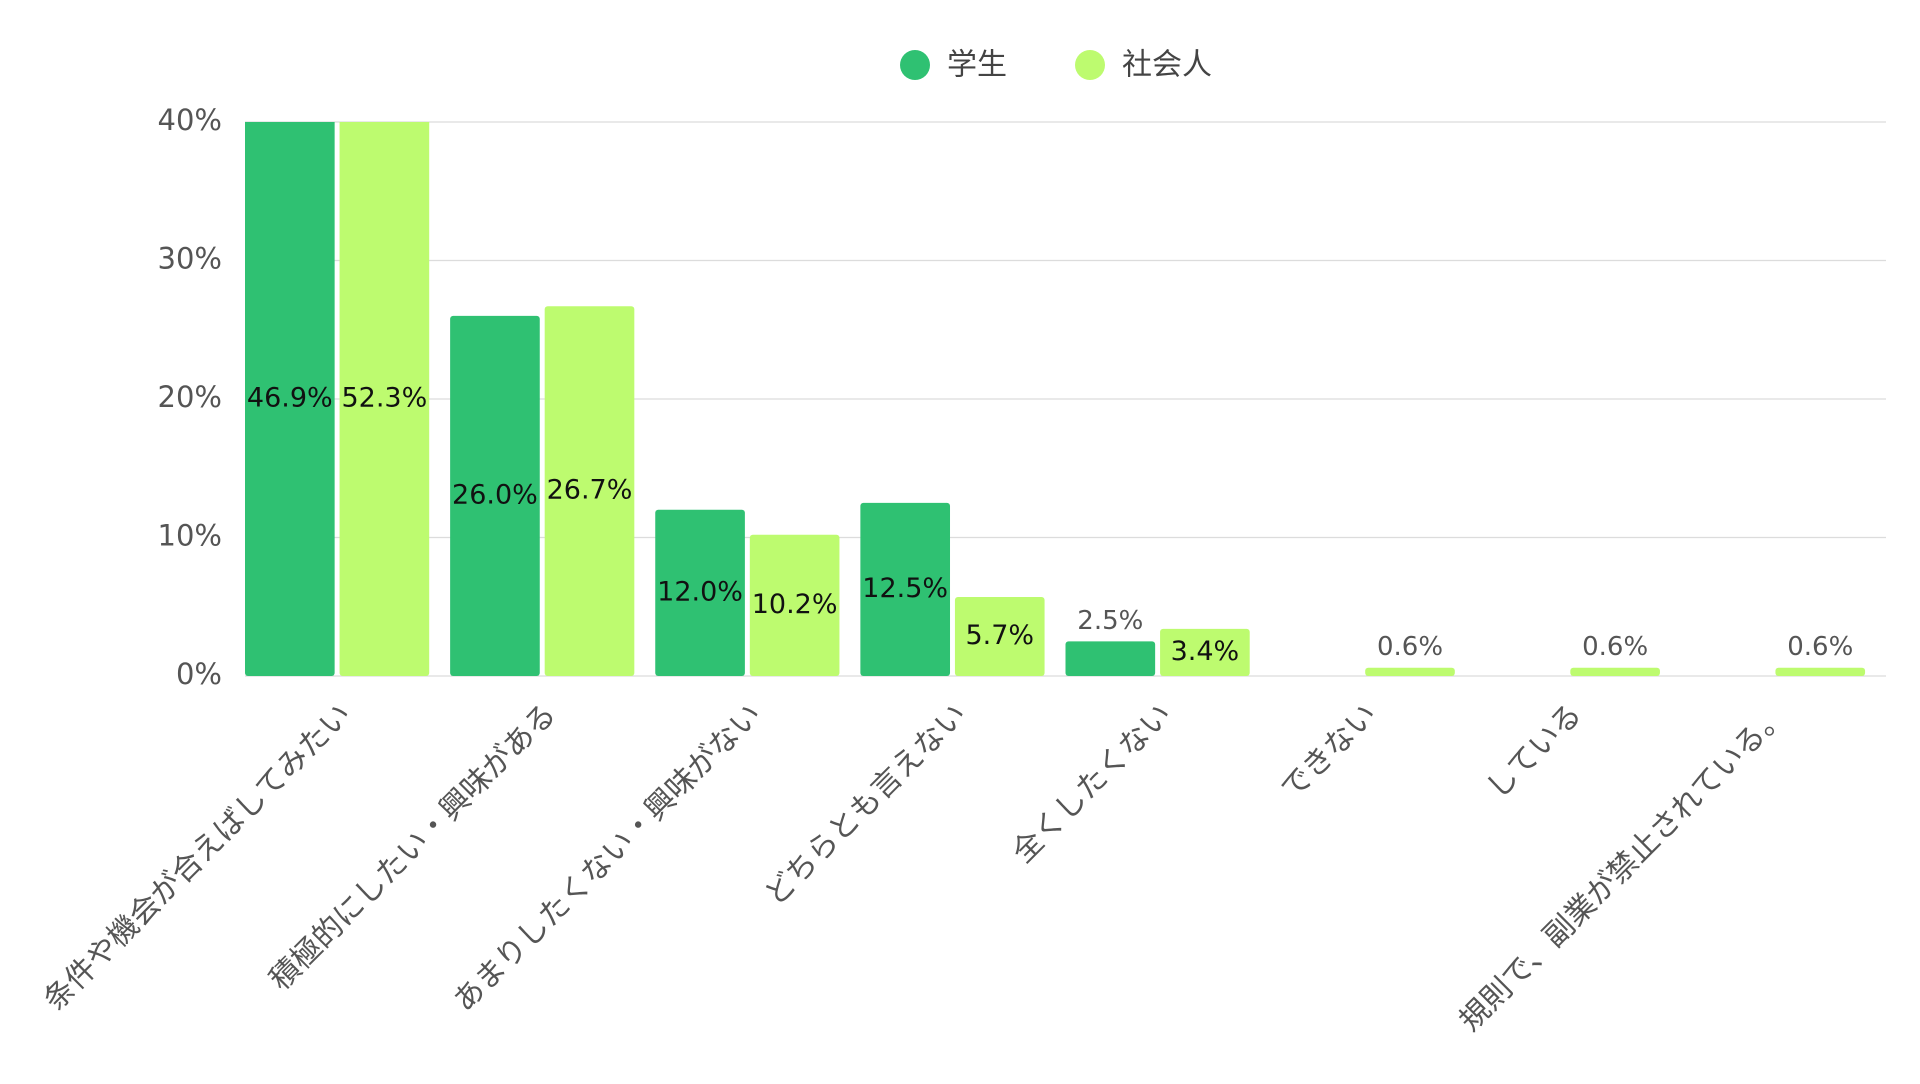 Image resolution: width=1920 pixels, height=1084 pixels. I want to click on data-label: 52.3%, so click(384, 398).